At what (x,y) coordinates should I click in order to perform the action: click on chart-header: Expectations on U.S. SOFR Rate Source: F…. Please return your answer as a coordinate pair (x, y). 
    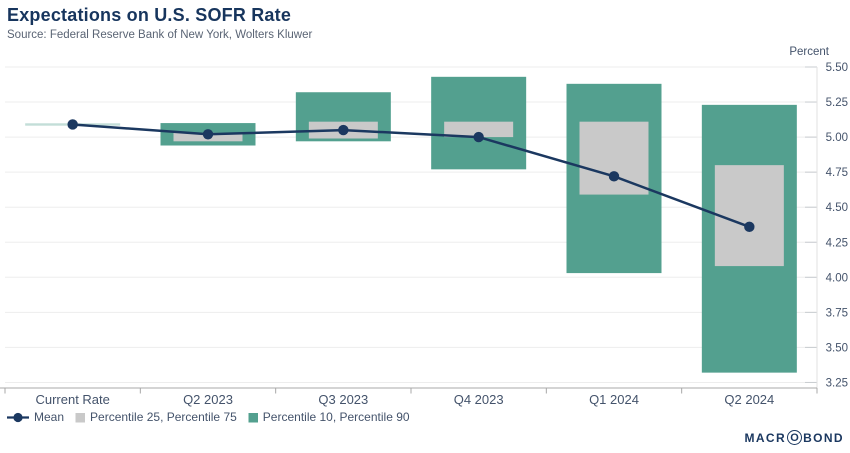
    Looking at the image, I should click on (159, 23).